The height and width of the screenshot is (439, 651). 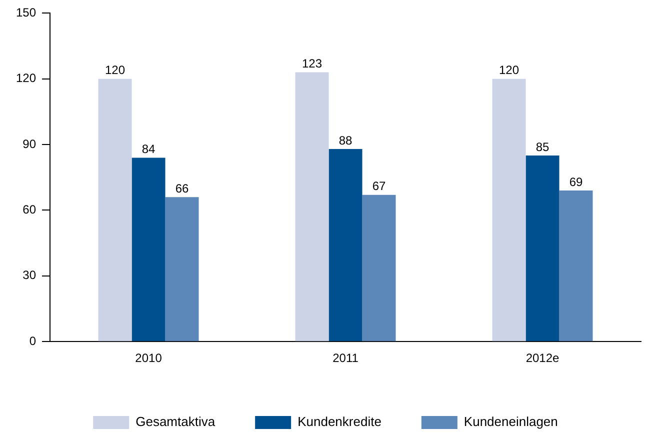 I want to click on data-label: 69, so click(x=576, y=181).